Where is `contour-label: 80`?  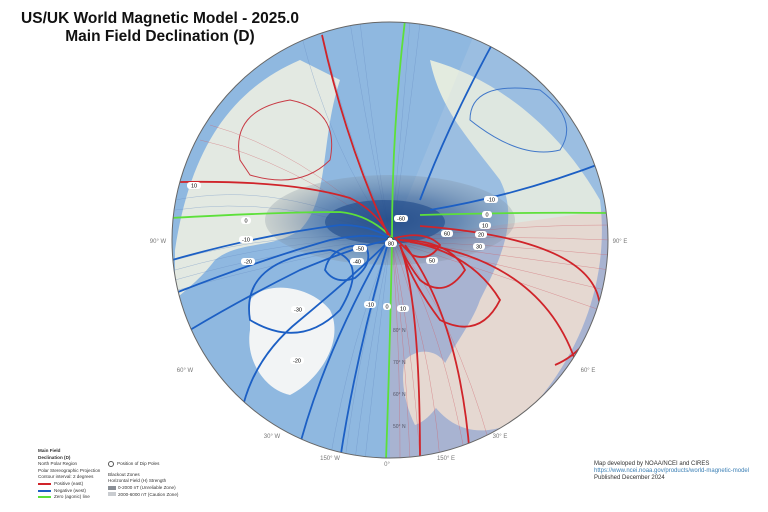 contour-label: 80 is located at coordinates (391, 244).